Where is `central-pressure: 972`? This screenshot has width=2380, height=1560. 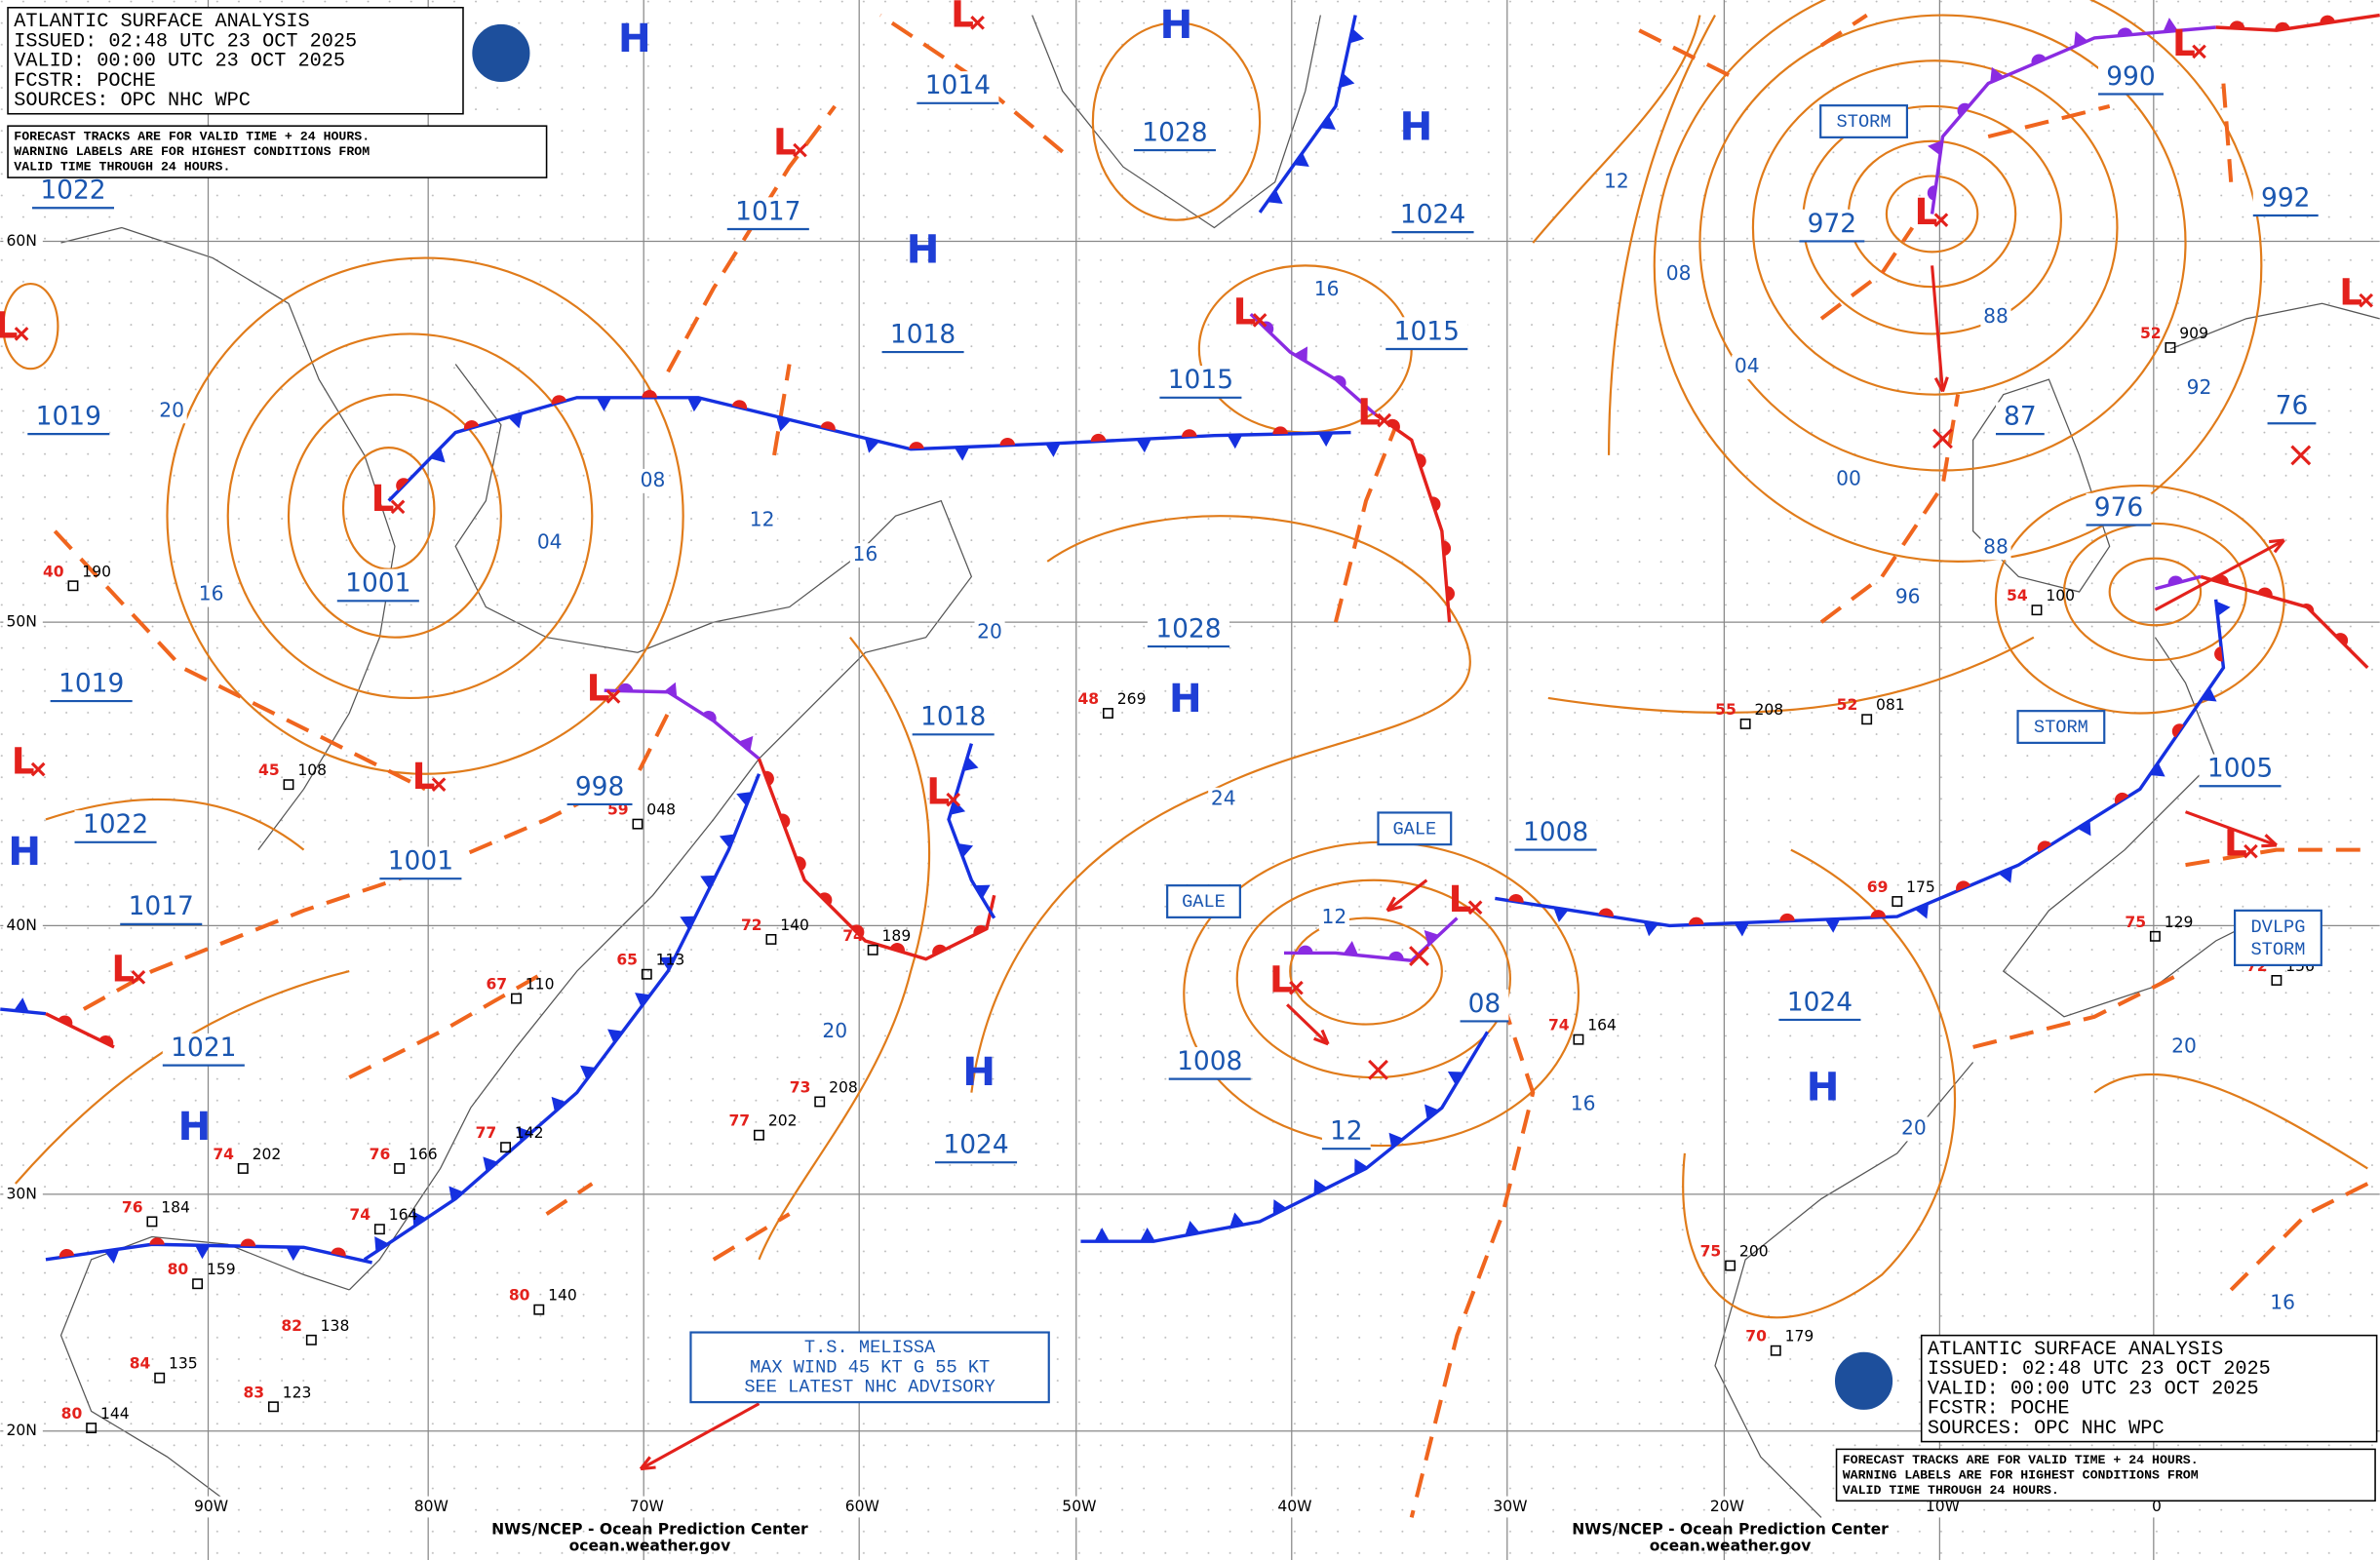 central-pressure: 972 is located at coordinates (1832, 224).